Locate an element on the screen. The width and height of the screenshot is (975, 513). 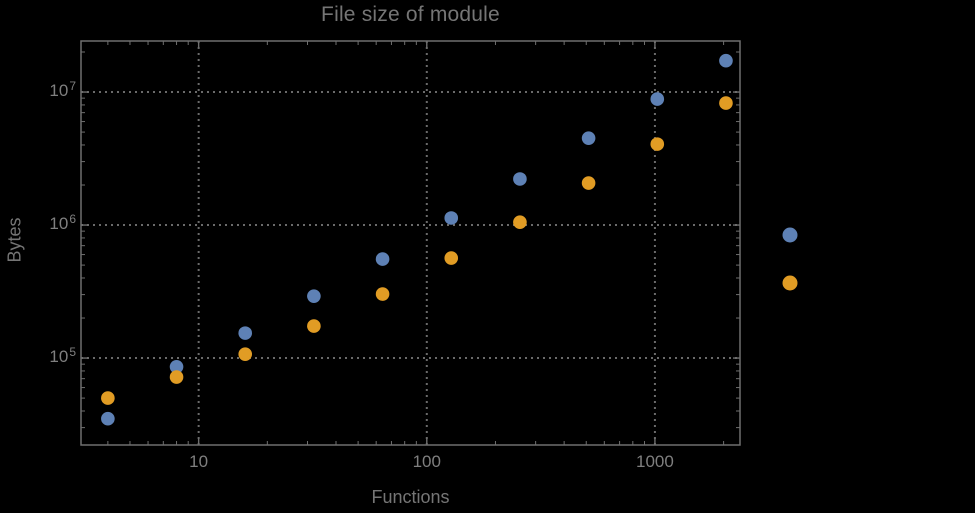
x-axis-label: Functions is located at coordinates (410, 497).